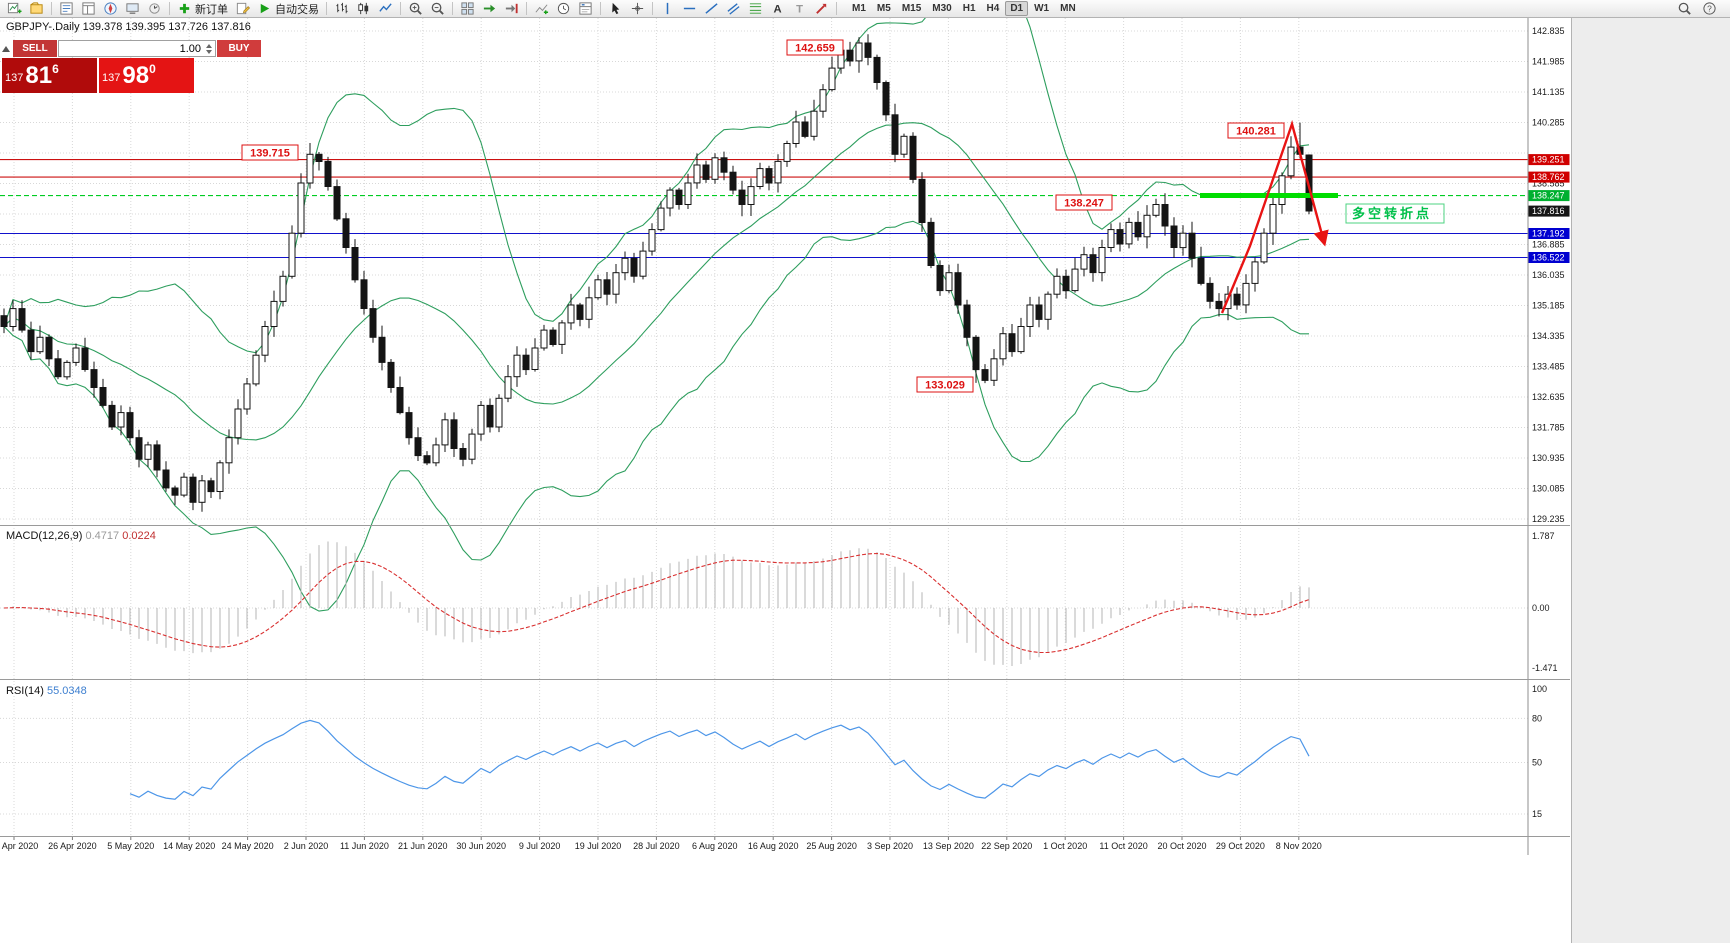 This screenshot has height=943, width=1730. Describe the element at coordinates (1274, 216) in the screenshot. I see `trend-arrow-drawing` at that location.